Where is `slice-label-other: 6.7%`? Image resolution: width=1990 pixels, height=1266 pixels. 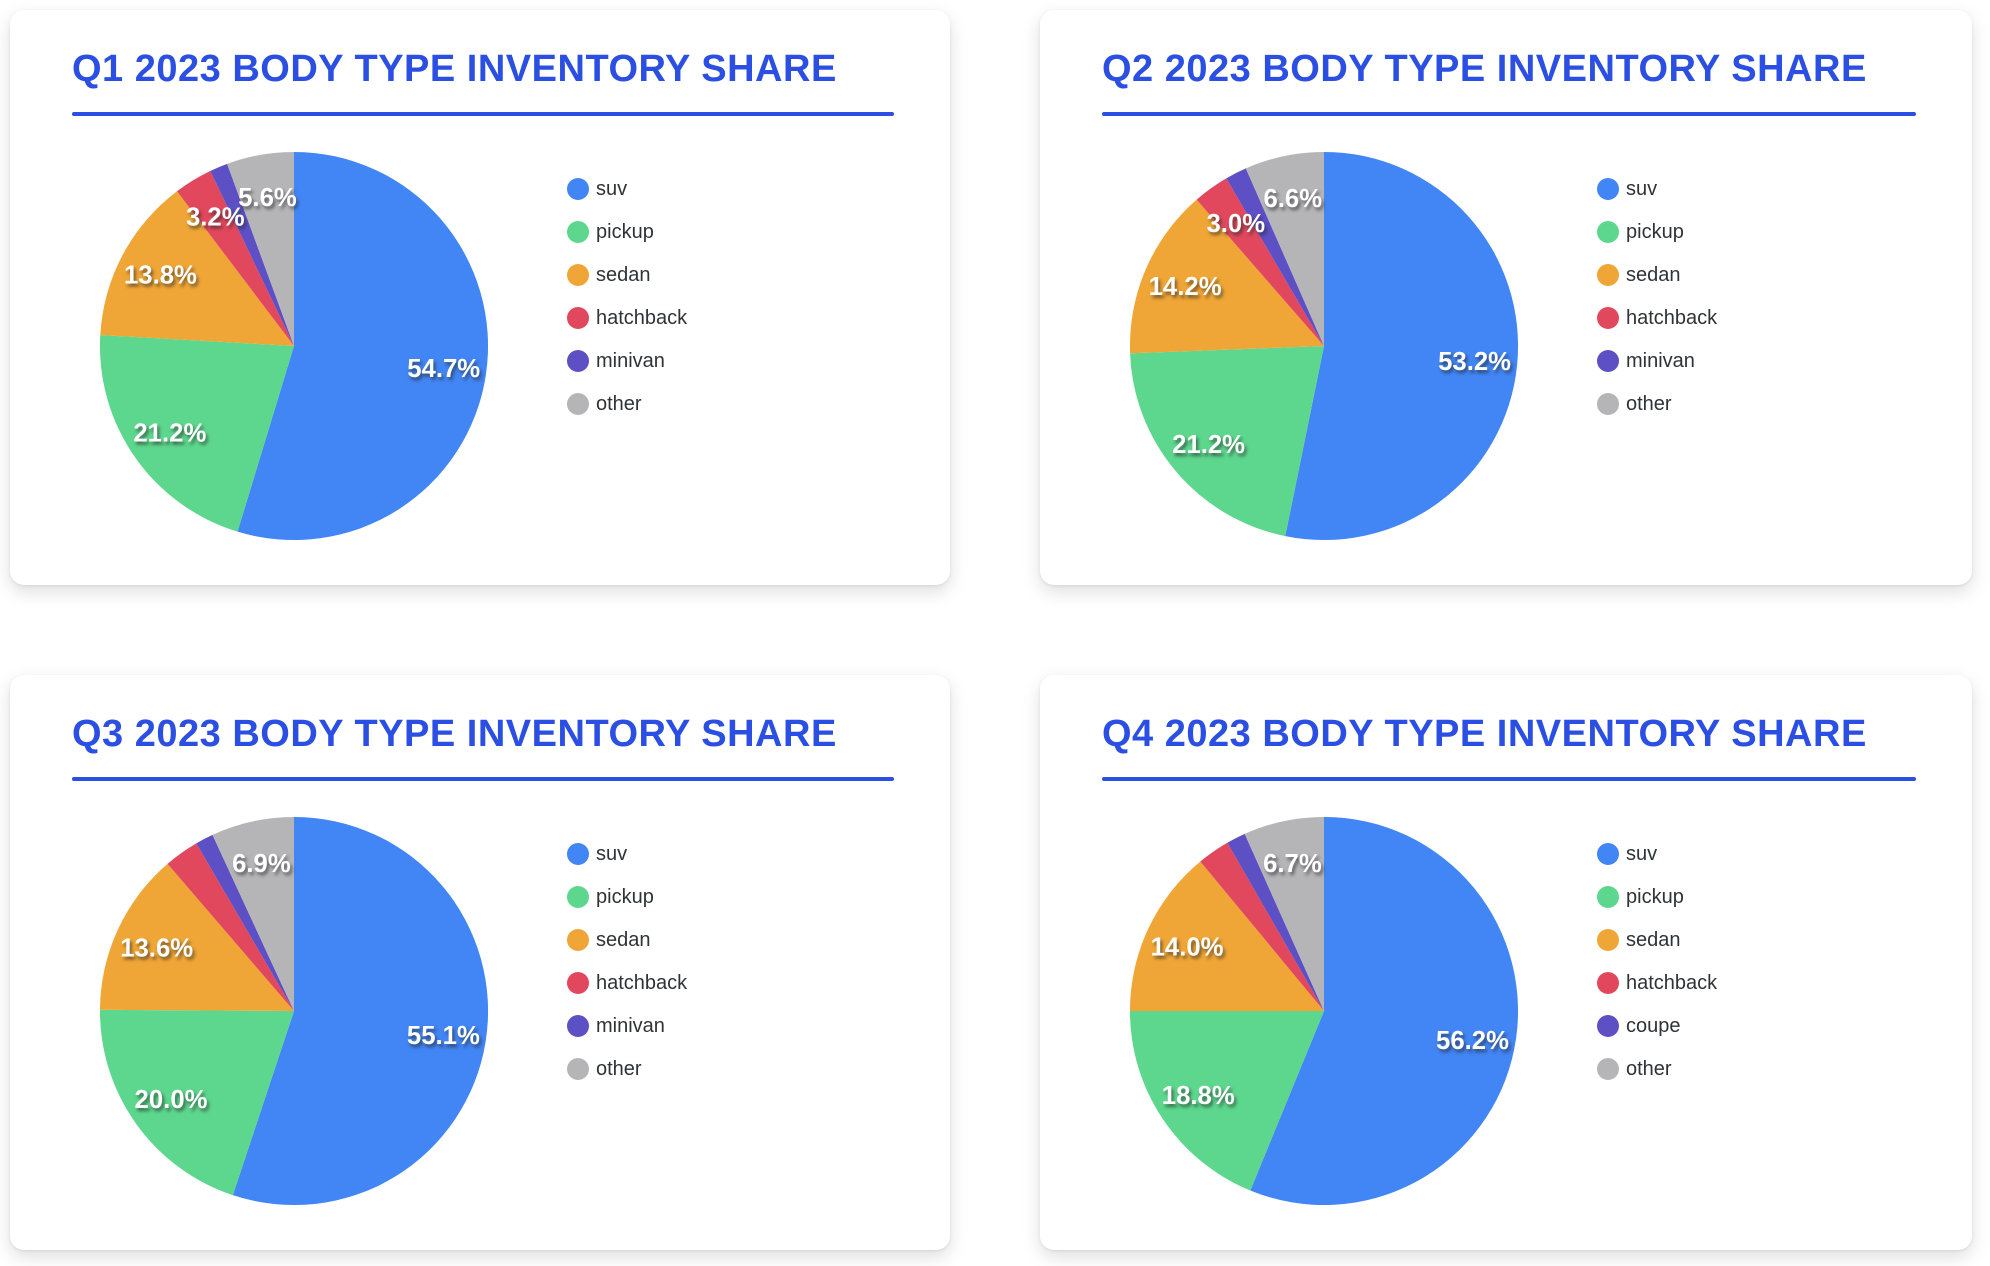
slice-label-other: 6.7% is located at coordinates (1292, 864).